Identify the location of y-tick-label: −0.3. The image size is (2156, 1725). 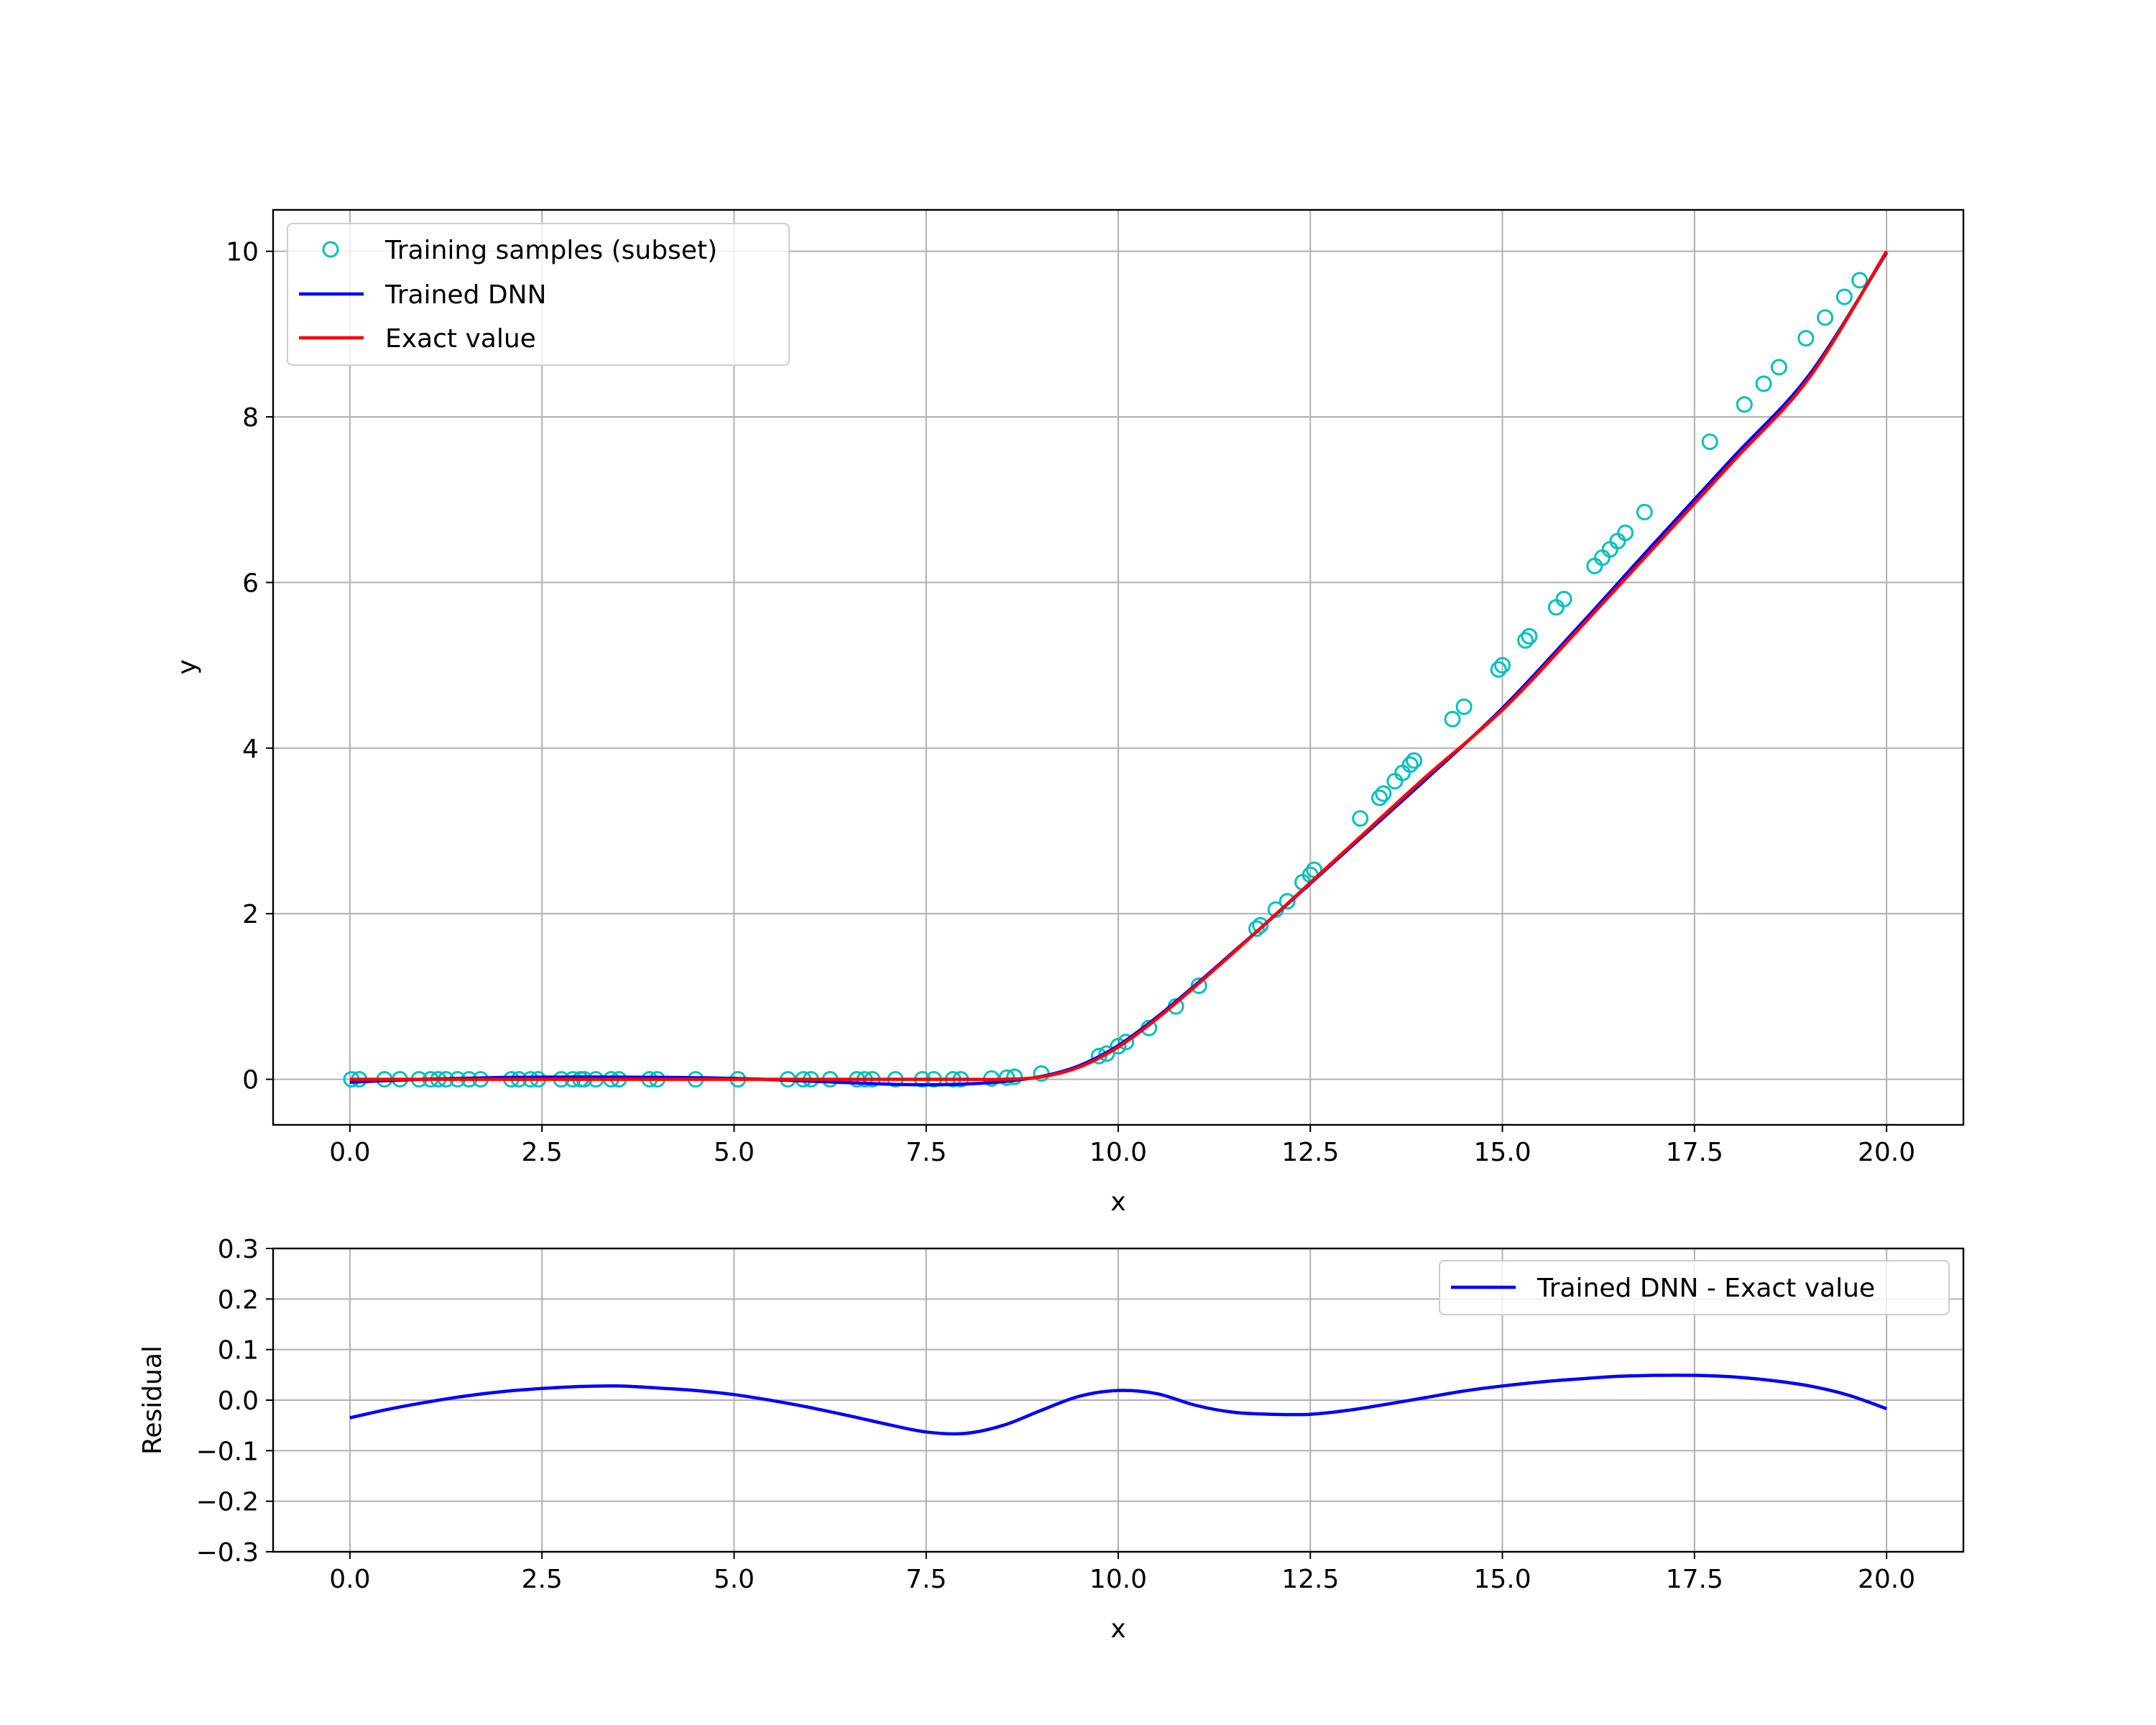
(228, 1553).